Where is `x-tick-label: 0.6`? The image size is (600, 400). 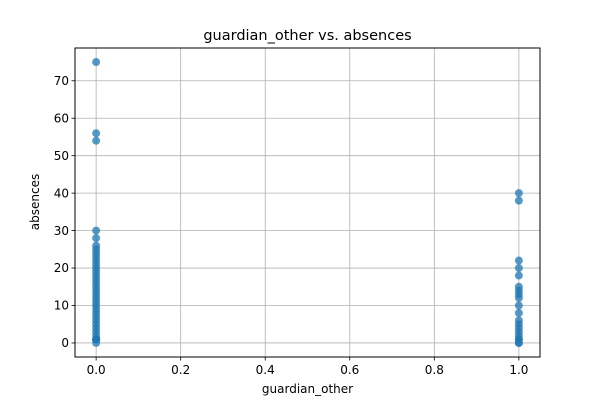 x-tick-label: 0.6 is located at coordinates (349, 370).